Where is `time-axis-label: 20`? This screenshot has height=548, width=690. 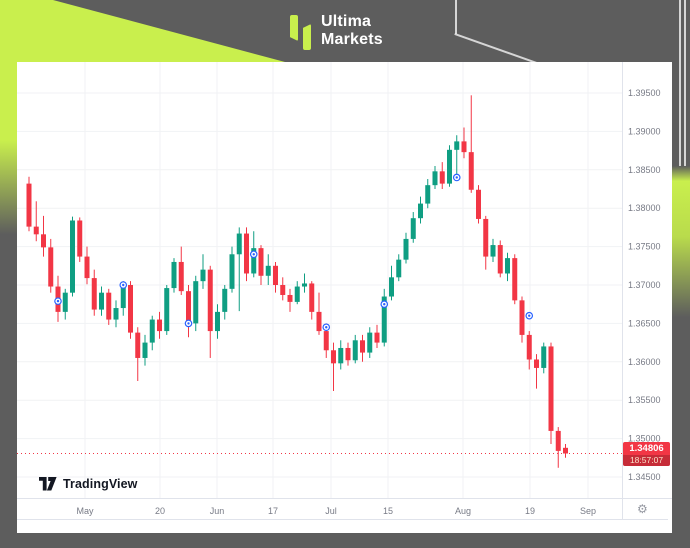
time-axis-label: 20 is located at coordinates (160, 511).